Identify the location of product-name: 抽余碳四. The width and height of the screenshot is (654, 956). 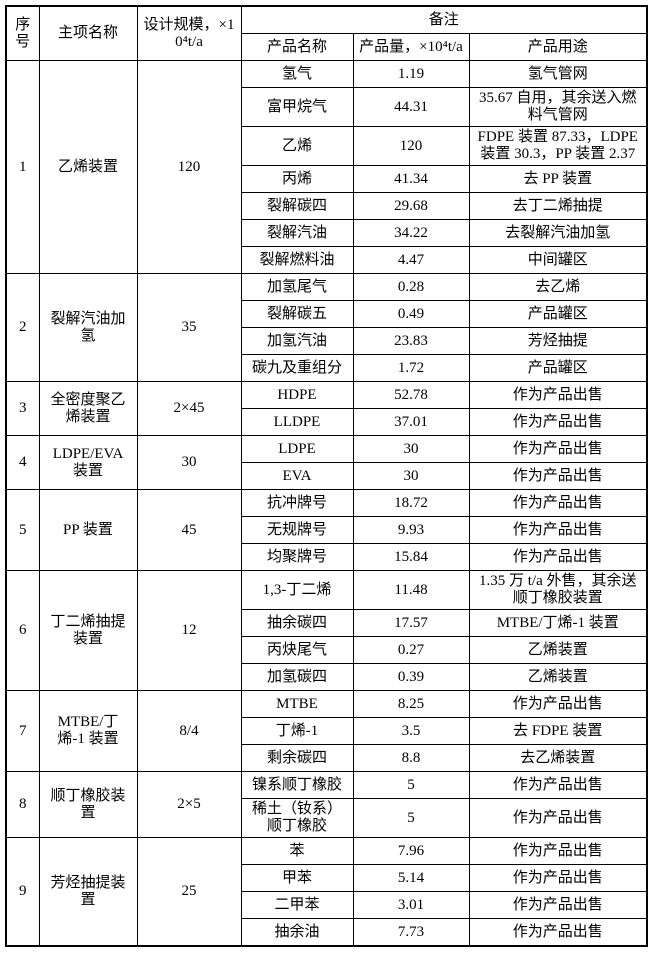
(297, 623).